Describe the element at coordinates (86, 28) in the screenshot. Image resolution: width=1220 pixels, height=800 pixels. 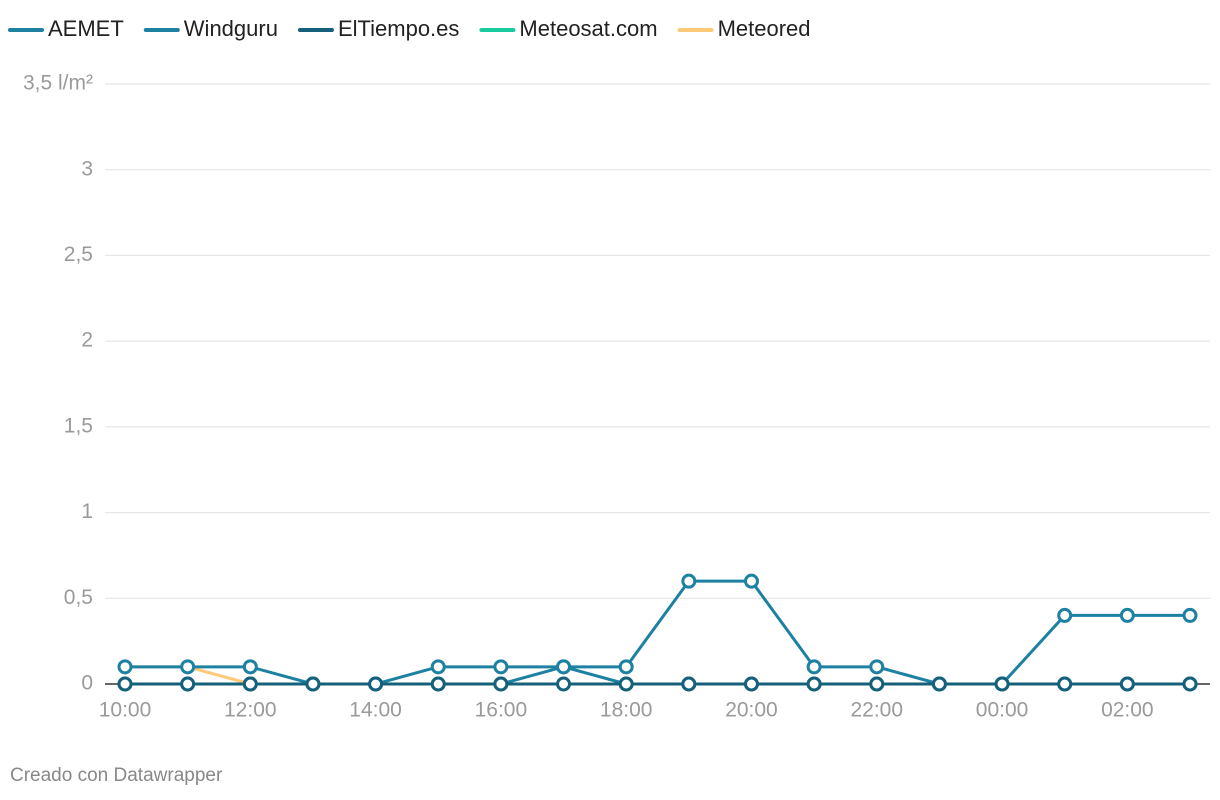
I see `legend-label: AEMET` at that location.